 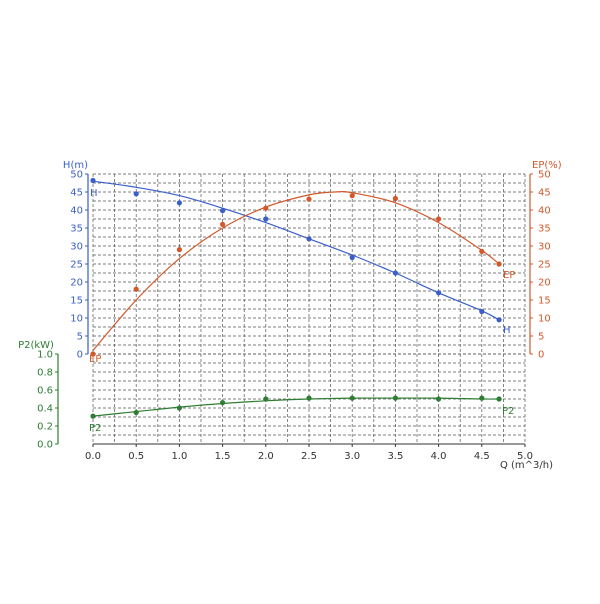 I want to click on x-tick-label: 4.5, so click(x=482, y=456).